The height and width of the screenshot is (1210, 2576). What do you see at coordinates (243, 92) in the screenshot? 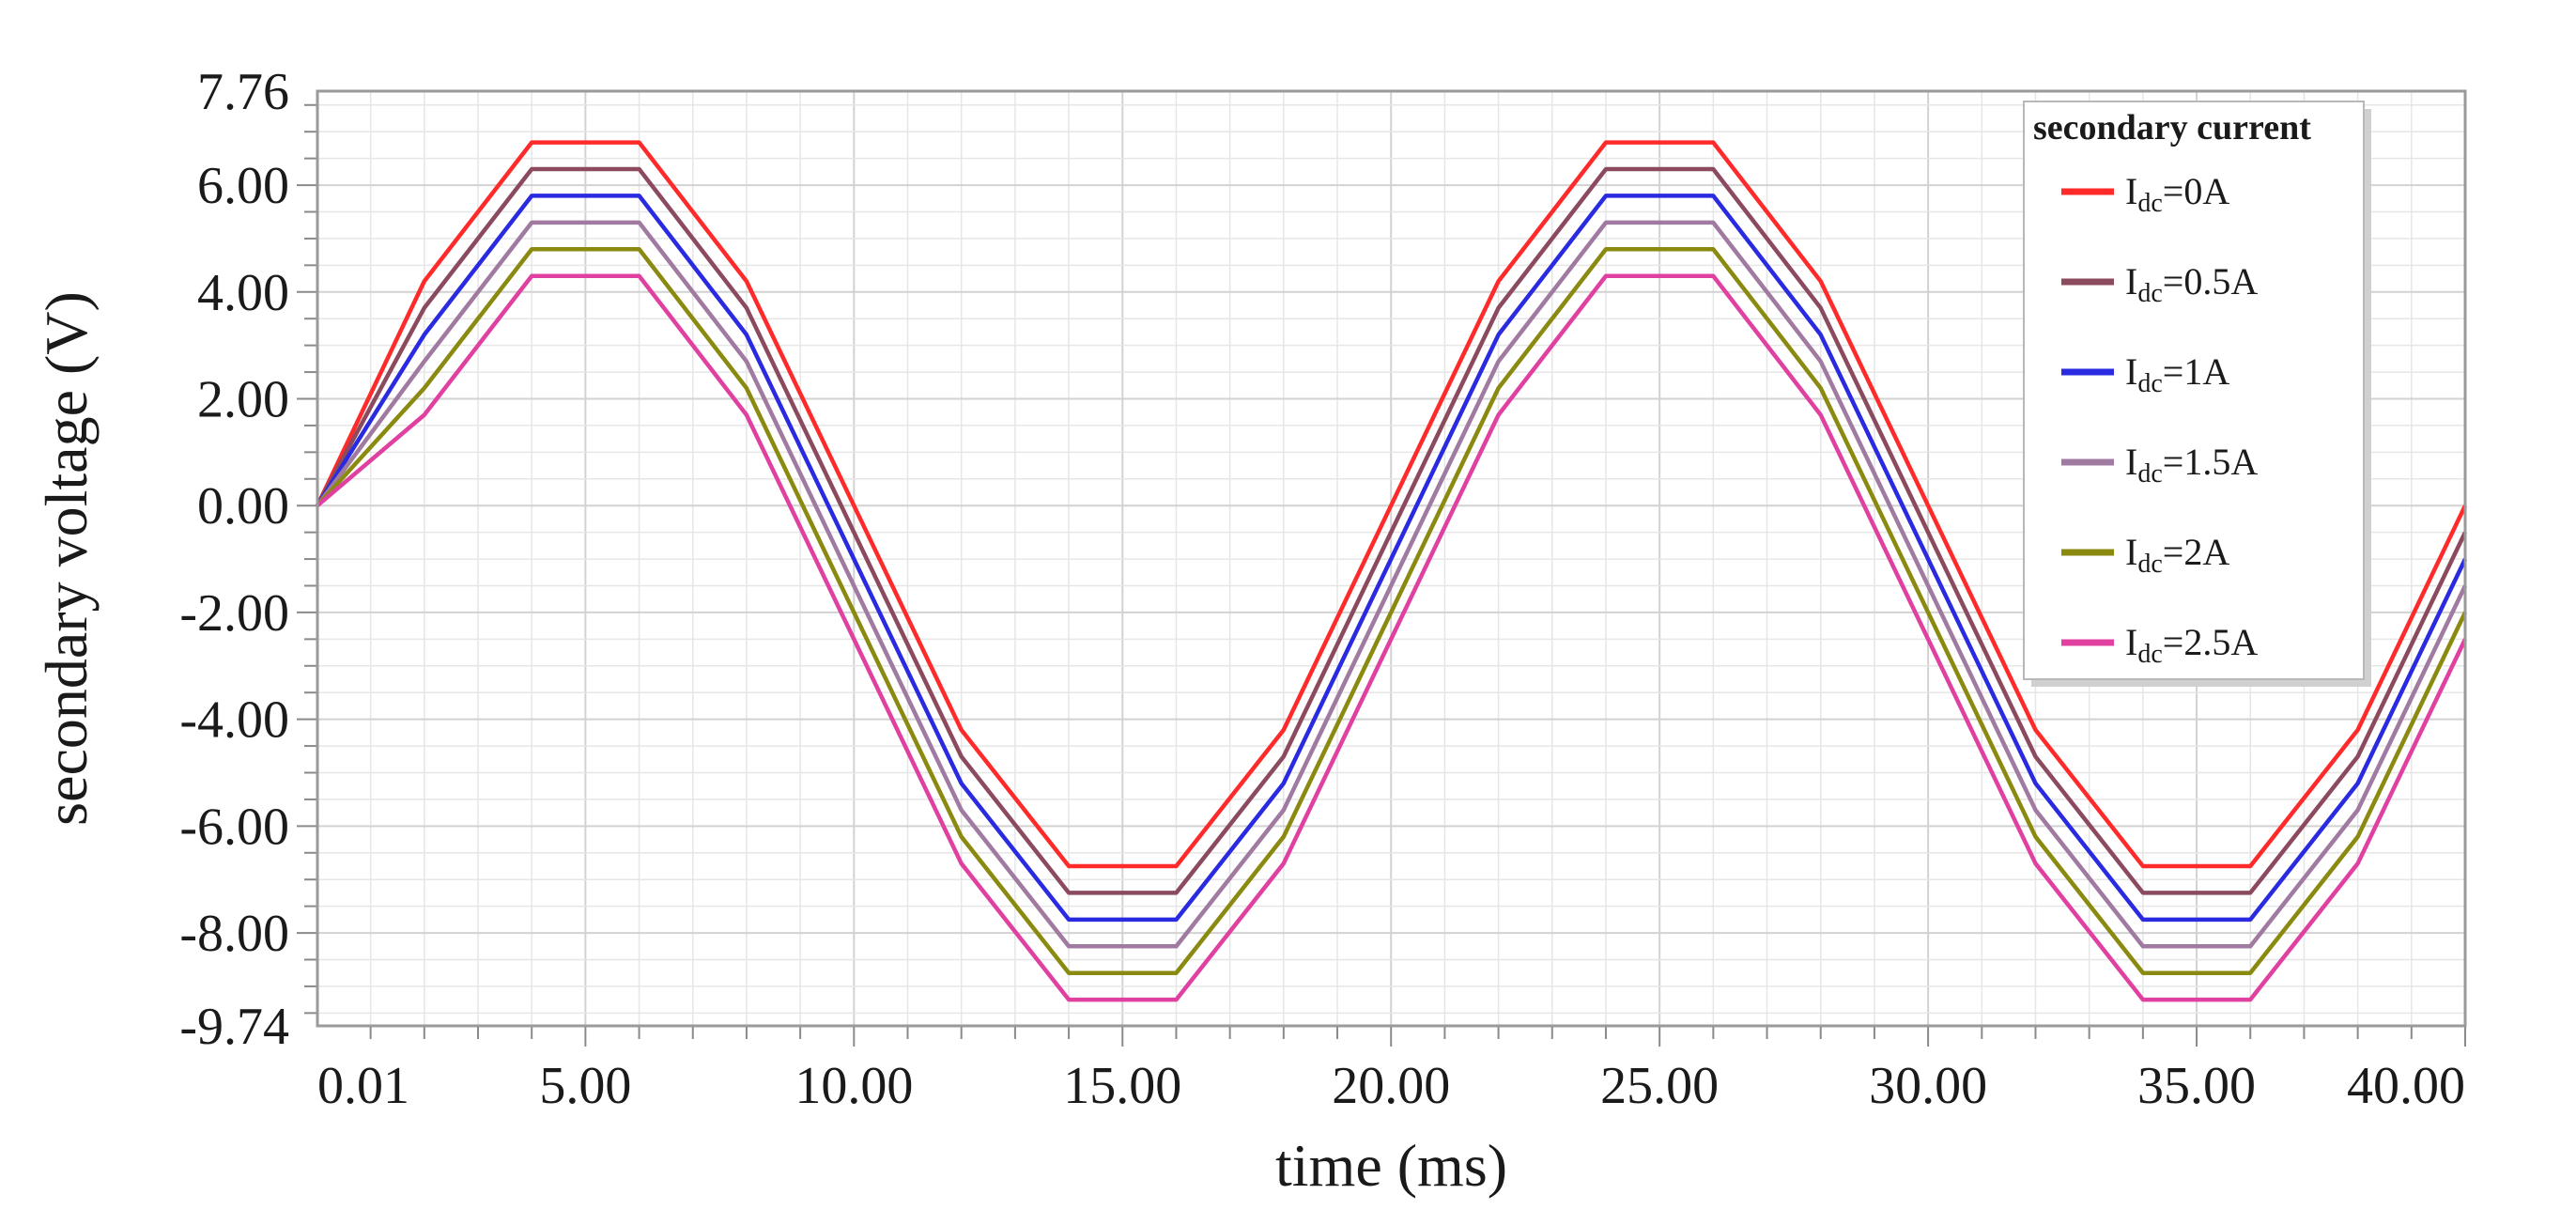
I see `y-tick-label: 7.76` at bounding box center [243, 92].